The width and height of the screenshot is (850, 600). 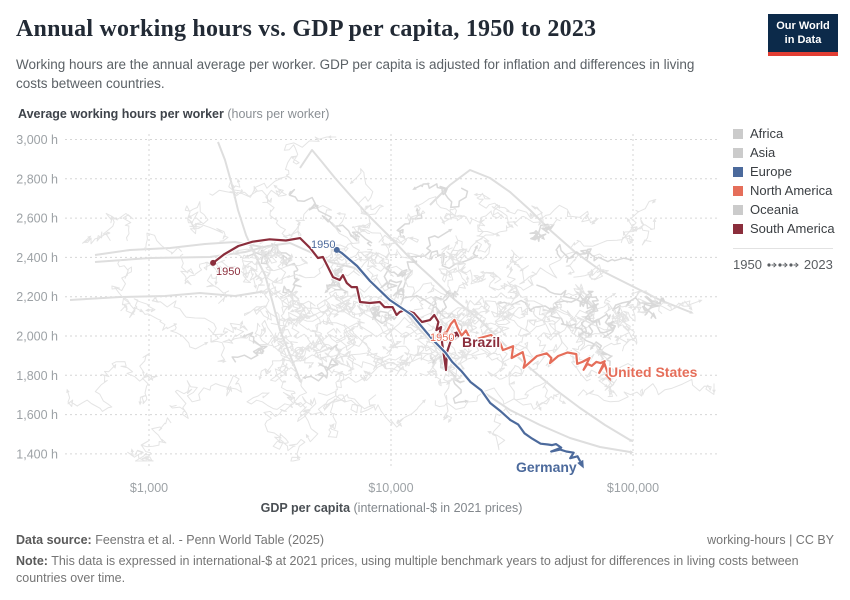 I want to click on footnote-label: Note:, so click(x=32, y=561).